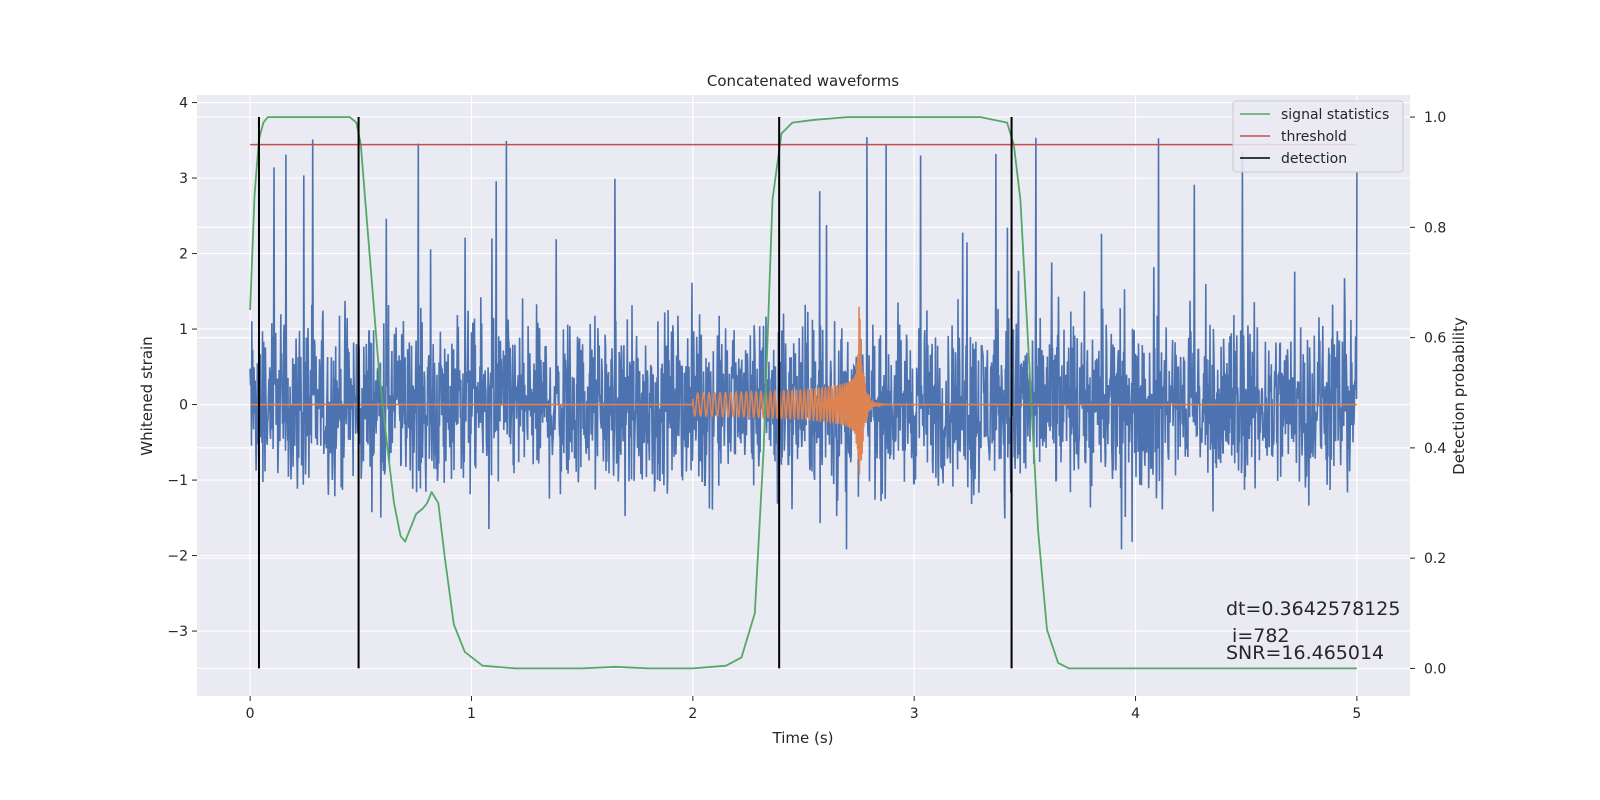 This screenshot has height=800, width=1600. What do you see at coordinates (183, 104) in the screenshot?
I see `y-tick-label: 4` at bounding box center [183, 104].